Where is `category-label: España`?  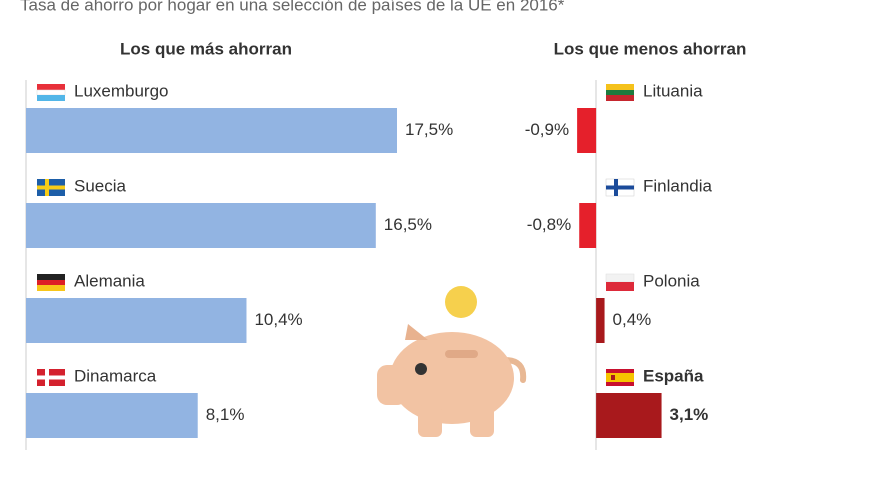
category-label: España is located at coordinates (673, 375).